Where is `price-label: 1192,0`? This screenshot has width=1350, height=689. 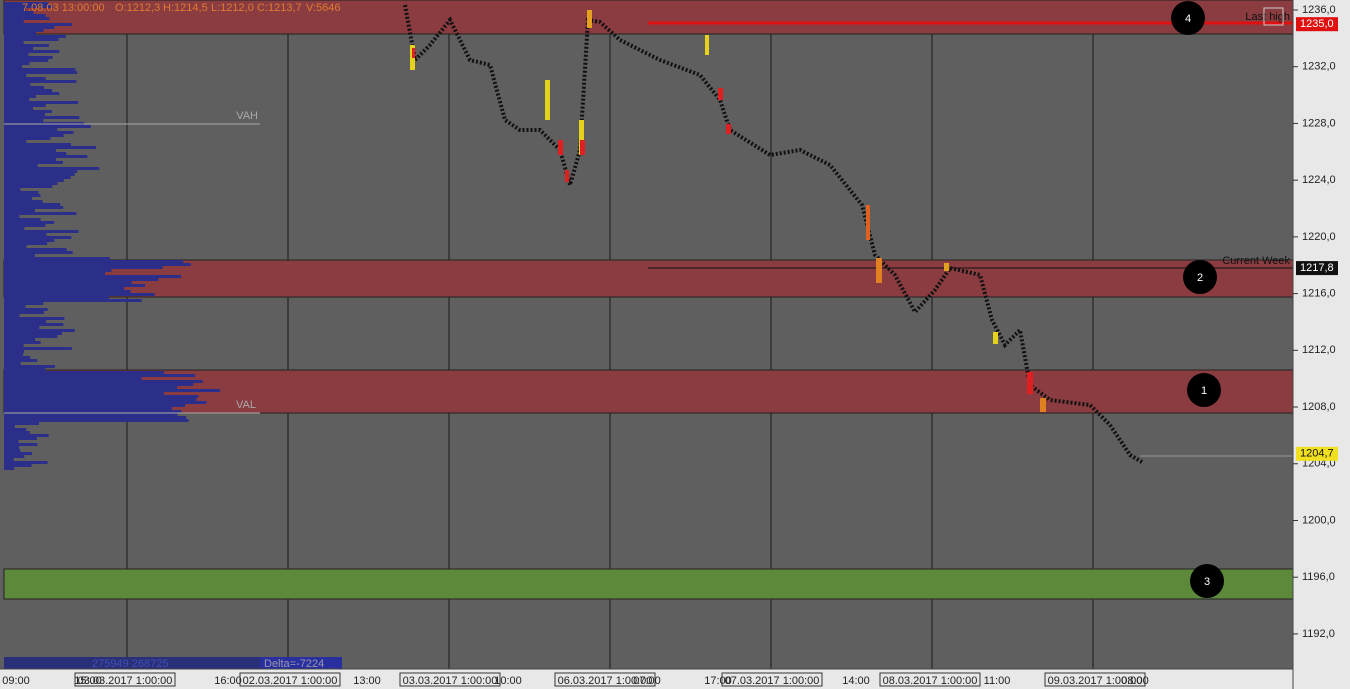
price-label: 1192,0 is located at coordinates (1318, 634).